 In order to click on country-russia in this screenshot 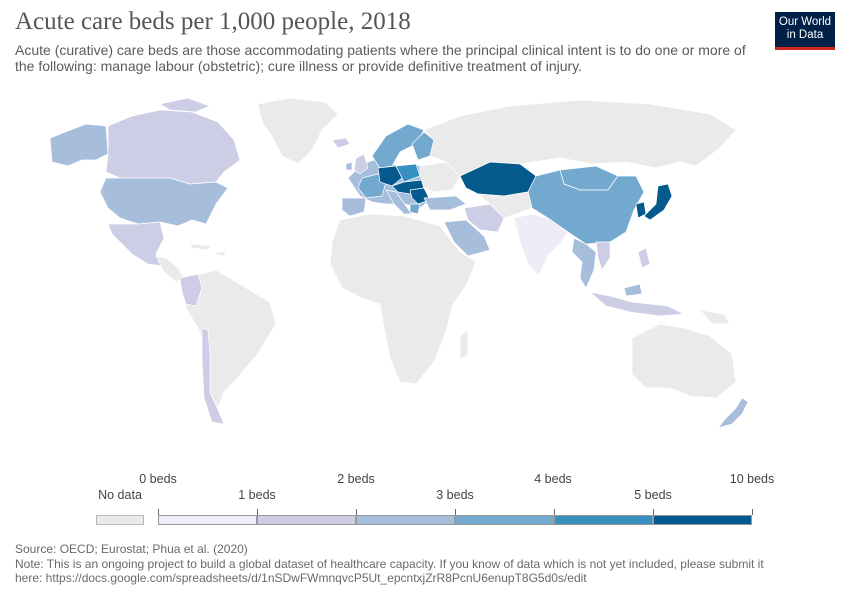, I will do `click(580, 138)`.